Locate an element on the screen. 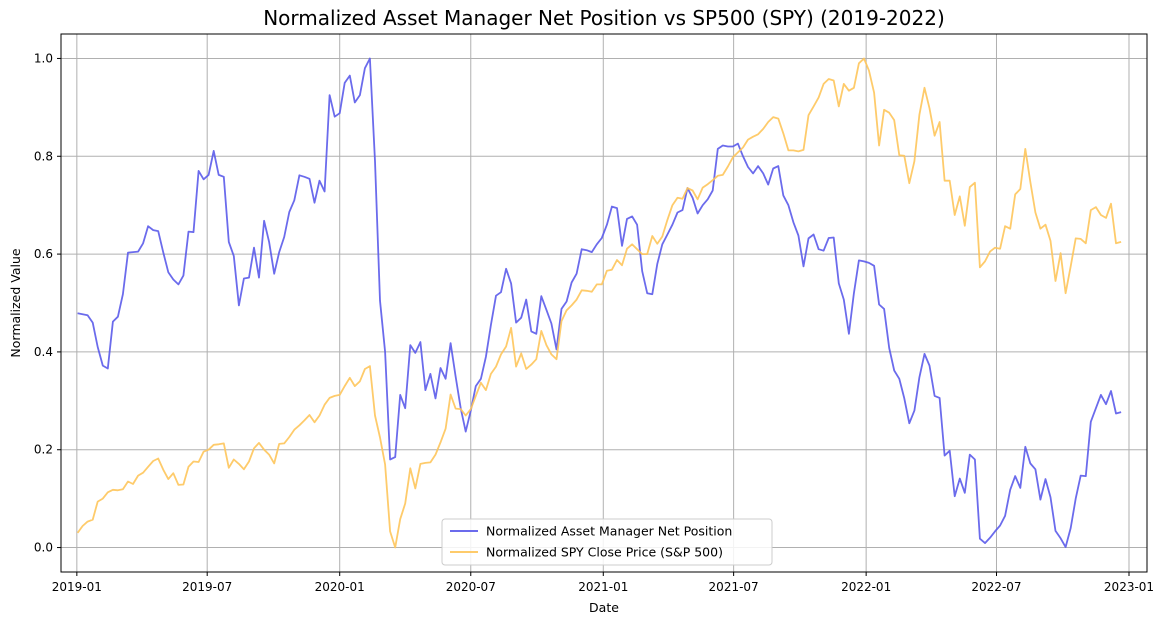 The image size is (1156, 626). y-tick-label: 0.0 is located at coordinates (43, 548).